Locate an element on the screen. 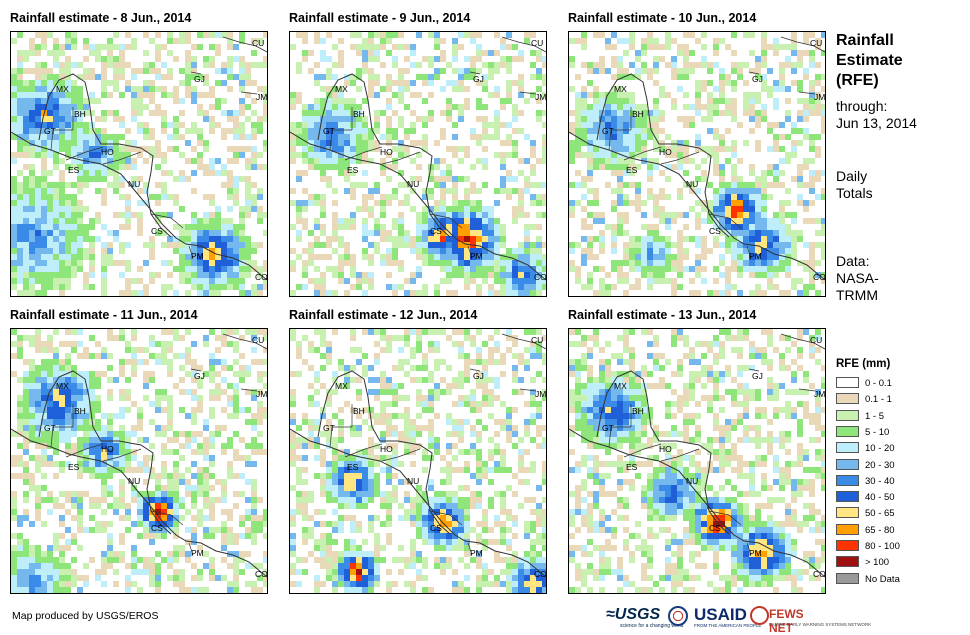  legend-item: 10 - 20 is located at coordinates (865, 448).